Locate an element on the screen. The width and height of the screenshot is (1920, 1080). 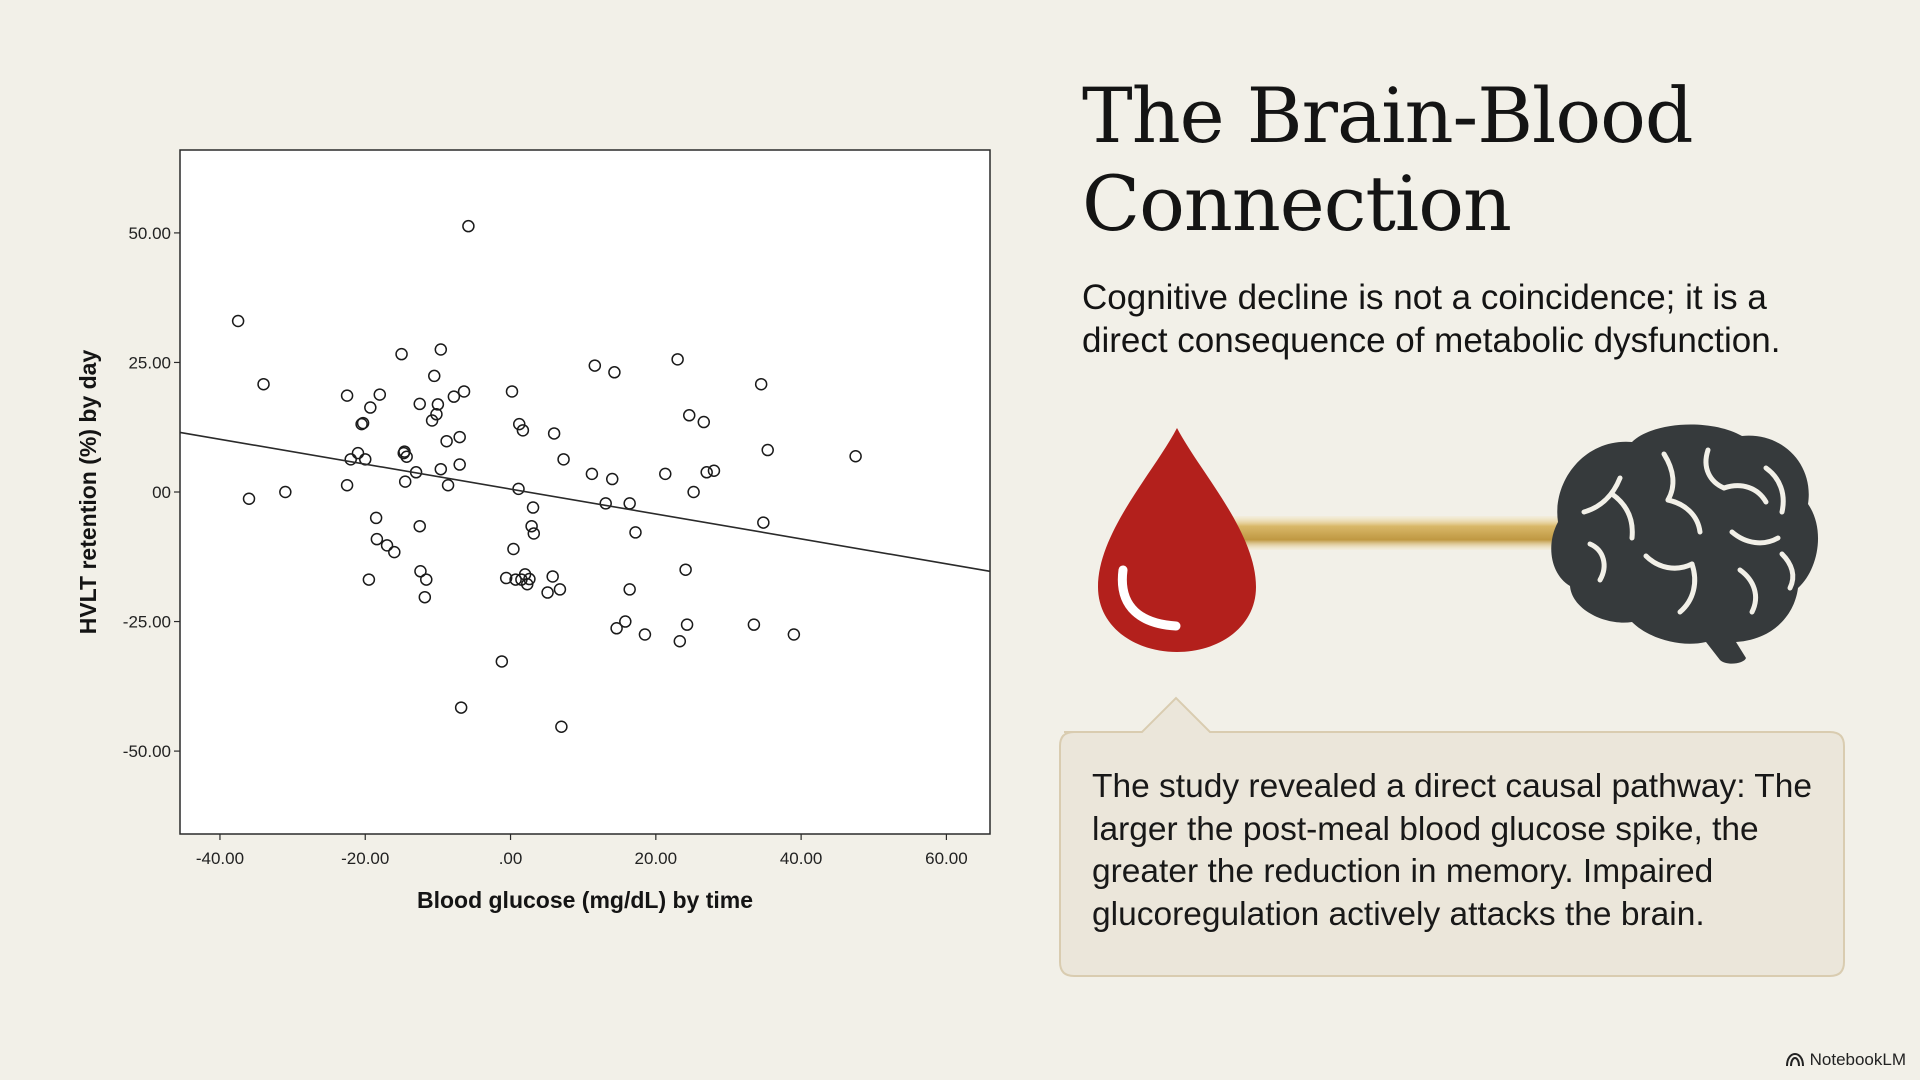
x-axis-label: Blood glucose (mg/dL) by time is located at coordinates (585, 900).